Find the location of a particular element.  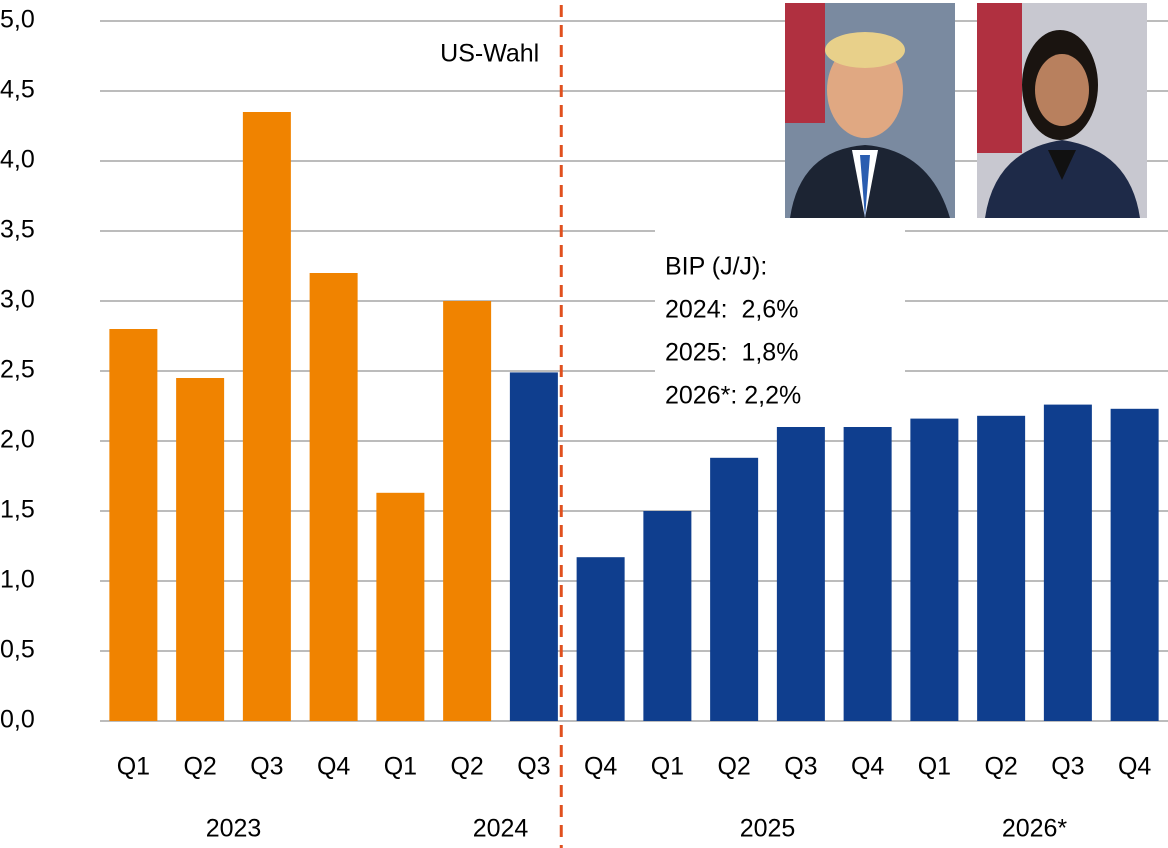

y-tick-label: 3,5 is located at coordinates (17, 230).